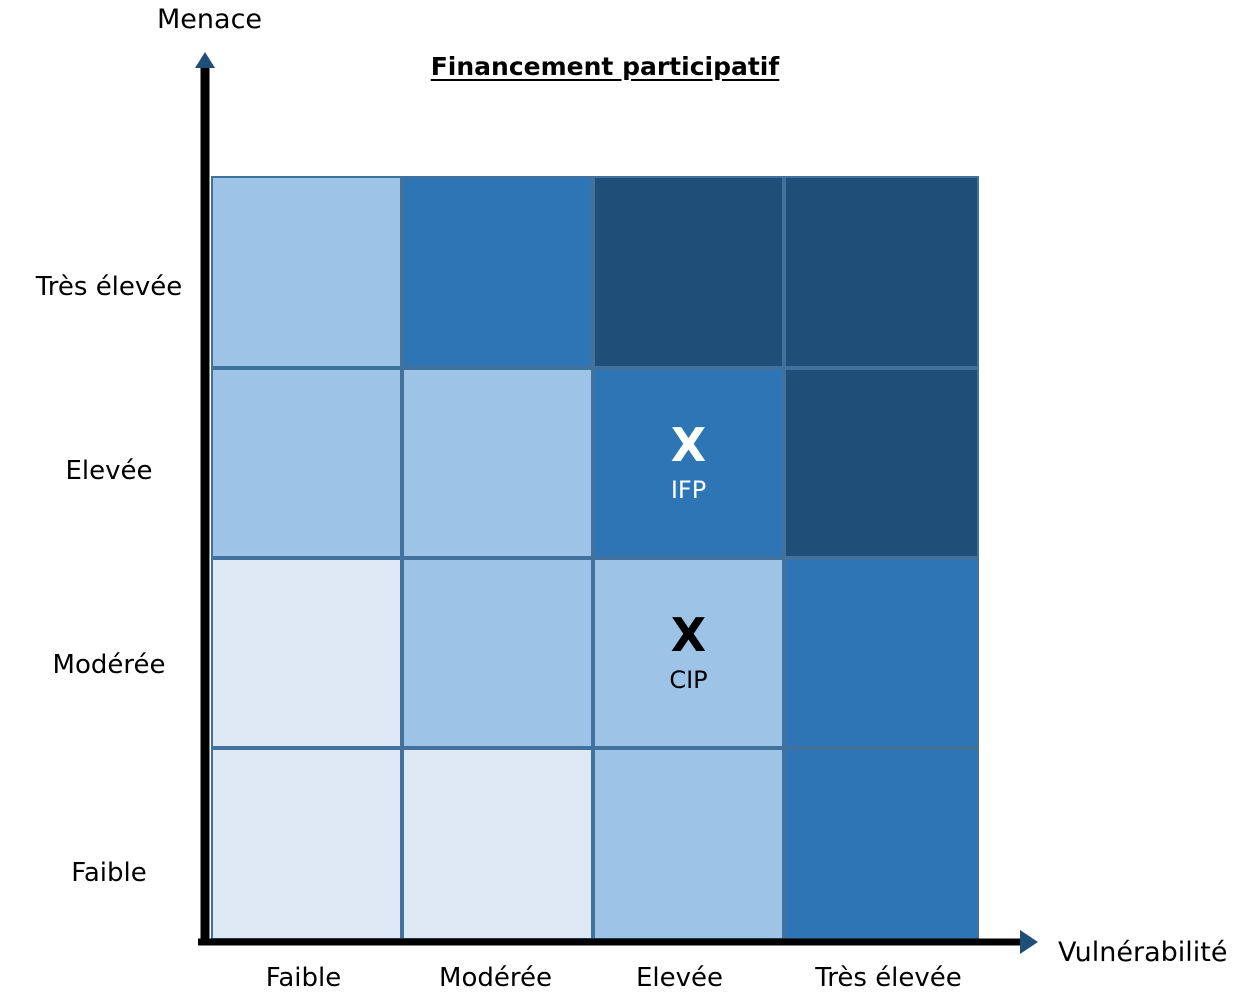 Image resolution: width=1251 pixels, height=997 pixels. What do you see at coordinates (688, 844) in the screenshot?
I see `matrix-cell-faible-elevee` at bounding box center [688, 844].